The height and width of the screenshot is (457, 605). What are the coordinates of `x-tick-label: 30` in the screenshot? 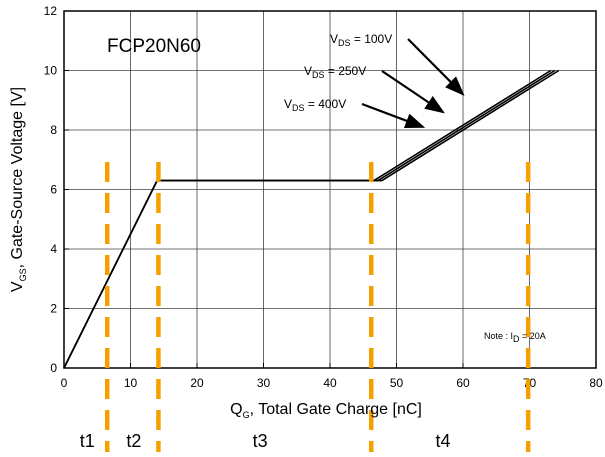 It's located at (264, 383).